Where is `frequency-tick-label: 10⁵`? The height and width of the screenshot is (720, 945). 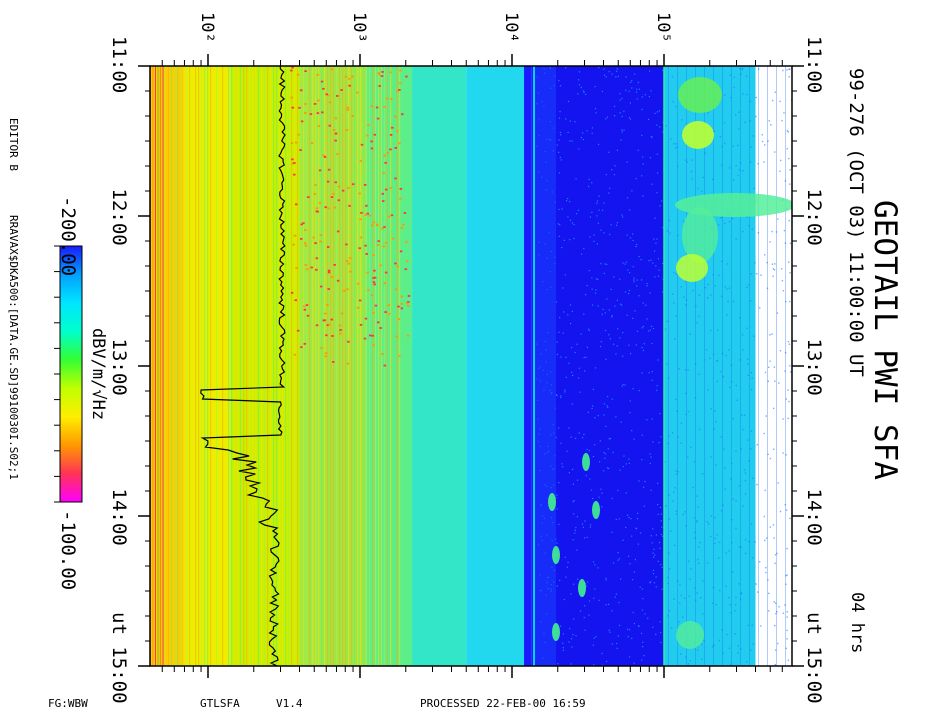 frequency-tick-label: 10⁵ is located at coordinates (663, 27).